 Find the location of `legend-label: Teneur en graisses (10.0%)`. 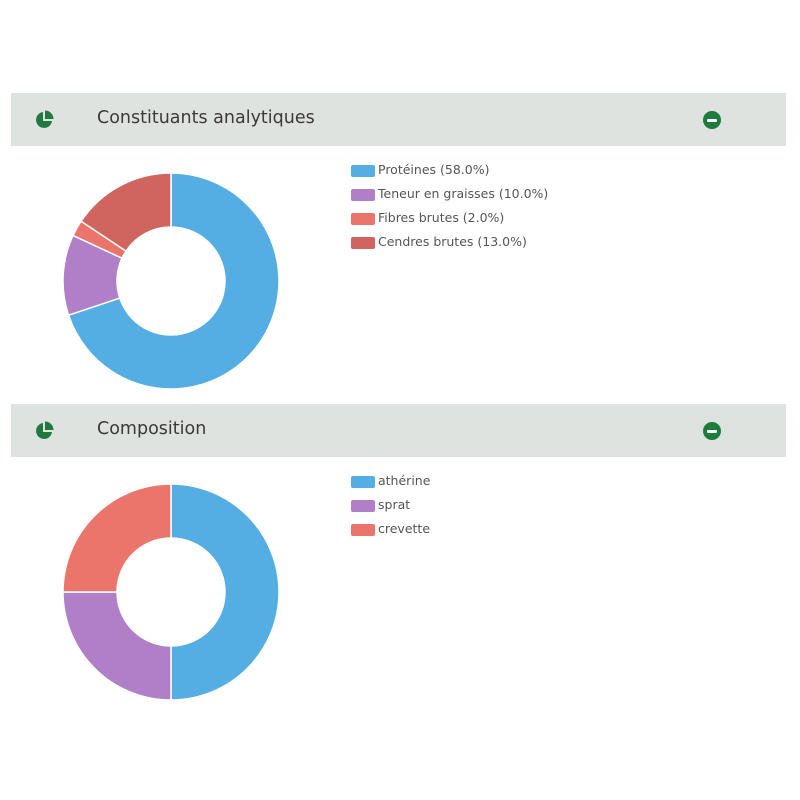

legend-label: Teneur en graisses (10.0%) is located at coordinates (463, 193).